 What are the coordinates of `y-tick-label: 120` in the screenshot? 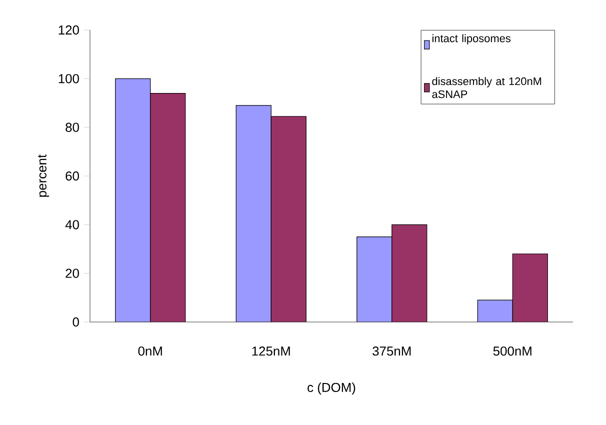 It's located at (68, 30).